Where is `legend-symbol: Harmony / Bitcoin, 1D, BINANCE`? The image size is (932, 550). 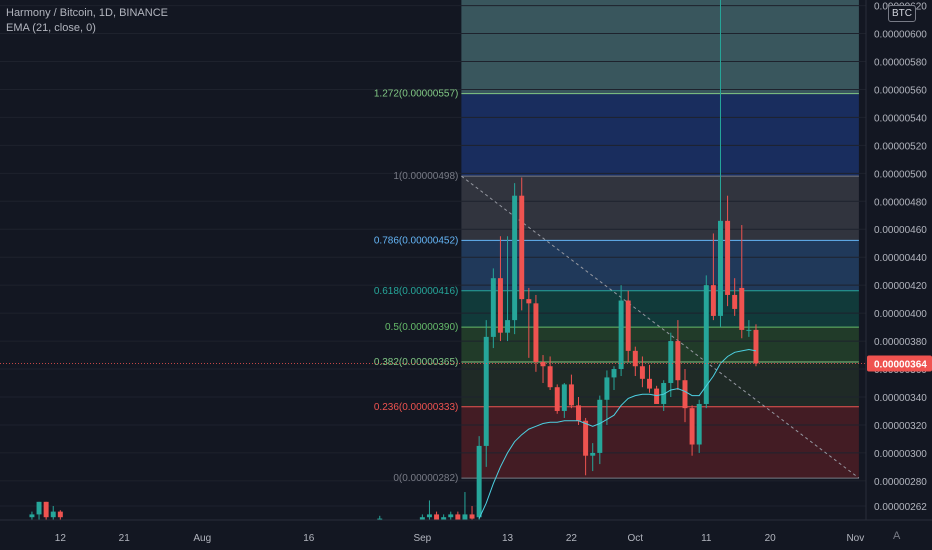
legend-symbol: Harmony / Bitcoin, 1D, BINANCE is located at coordinates (87, 13).